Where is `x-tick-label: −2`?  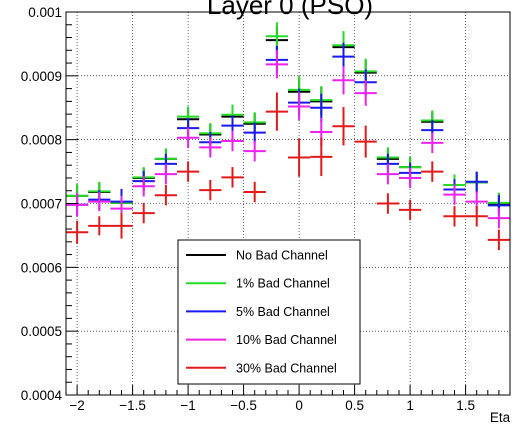 x-tick-label: −2 is located at coordinates (76, 405).